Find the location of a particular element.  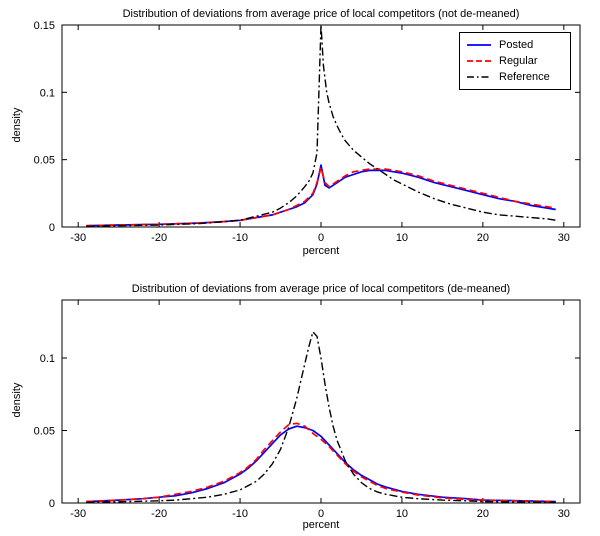

legend-entry-reference: Reference is located at coordinates (515, 77).